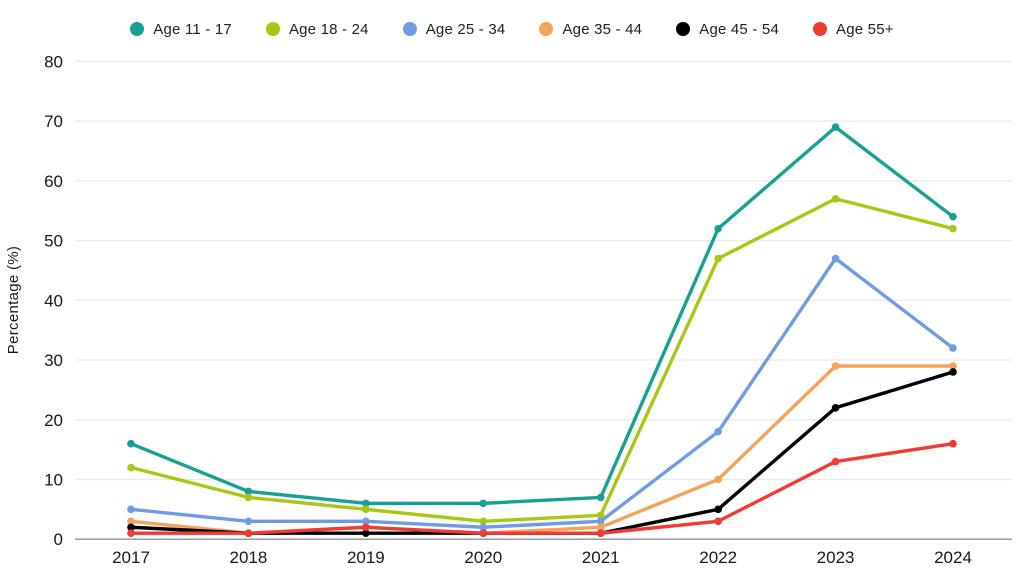  What do you see at coordinates (600, 521) in the screenshot?
I see `data-point-age-25-34-2021` at bounding box center [600, 521].